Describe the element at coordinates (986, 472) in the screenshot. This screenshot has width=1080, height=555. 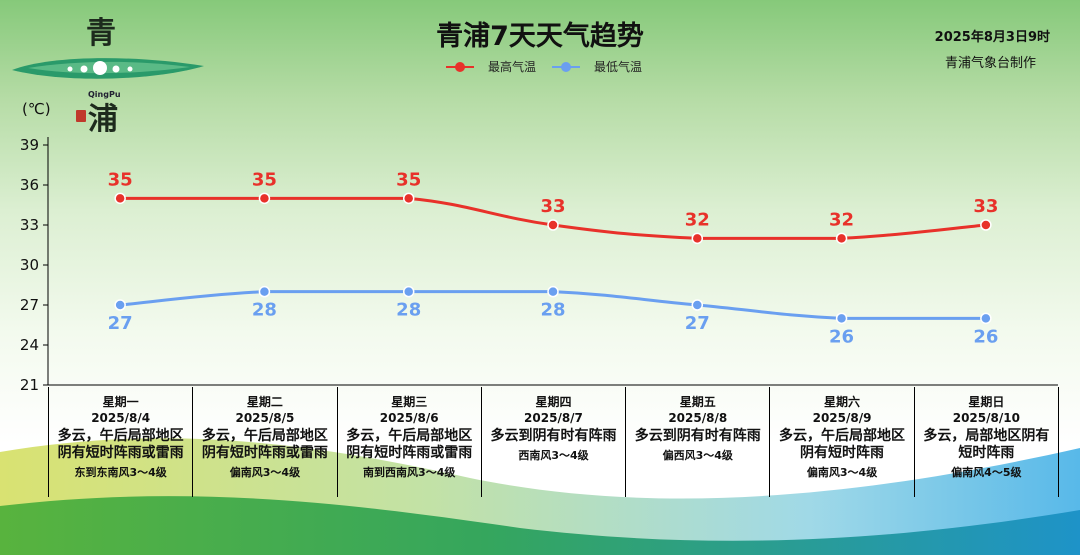
I see `day-wind: 偏南风4～5级` at that location.